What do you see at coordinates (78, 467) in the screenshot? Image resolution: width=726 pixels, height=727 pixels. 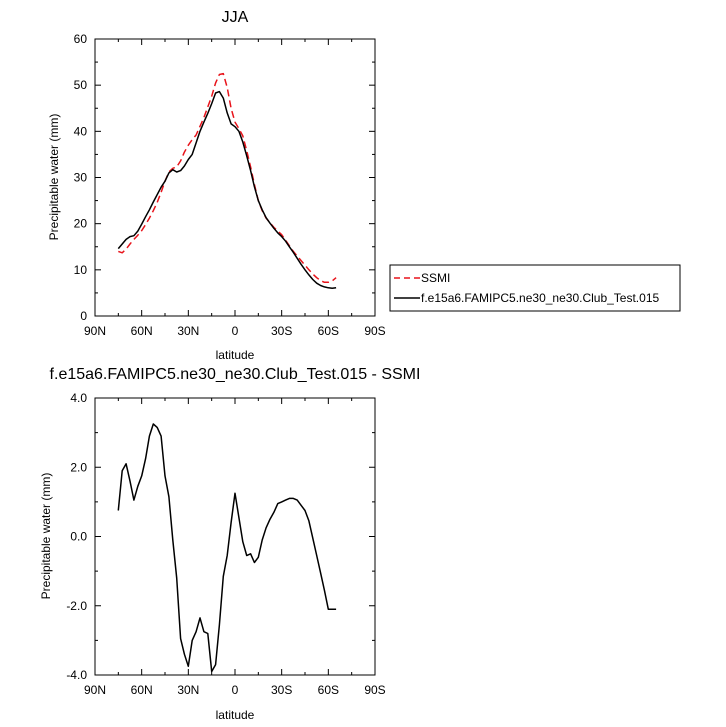 I see `bottom-y-tick-label: 2.0` at bounding box center [78, 467].